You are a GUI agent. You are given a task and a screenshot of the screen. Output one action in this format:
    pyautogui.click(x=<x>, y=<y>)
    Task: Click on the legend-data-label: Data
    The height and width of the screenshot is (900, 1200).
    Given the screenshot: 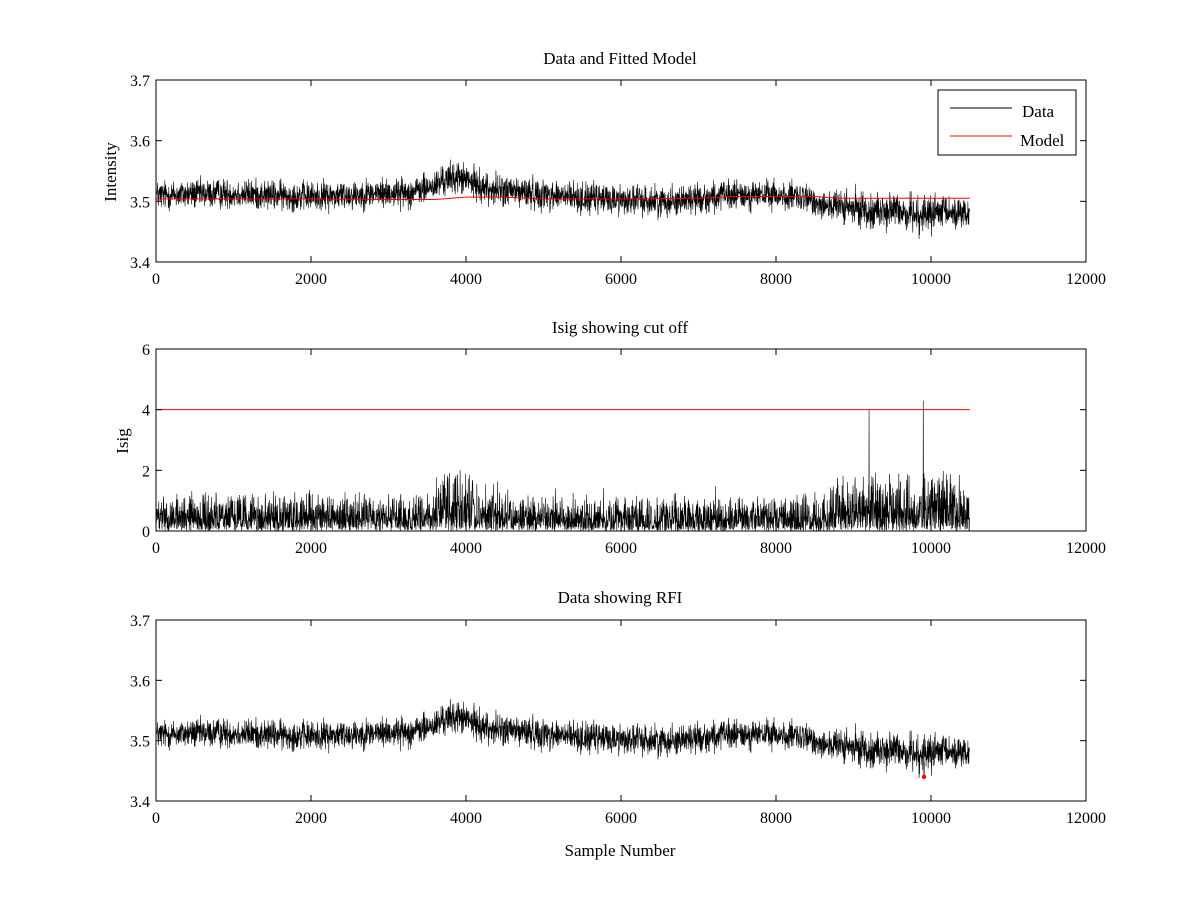 What is the action you would take?
    pyautogui.click(x=1038, y=111)
    